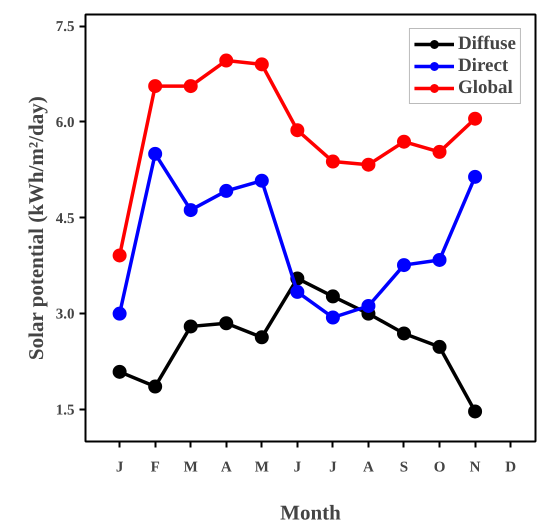  What do you see at coordinates (487, 44) in the screenshot?
I see `legend-label: Diffuse` at bounding box center [487, 44].